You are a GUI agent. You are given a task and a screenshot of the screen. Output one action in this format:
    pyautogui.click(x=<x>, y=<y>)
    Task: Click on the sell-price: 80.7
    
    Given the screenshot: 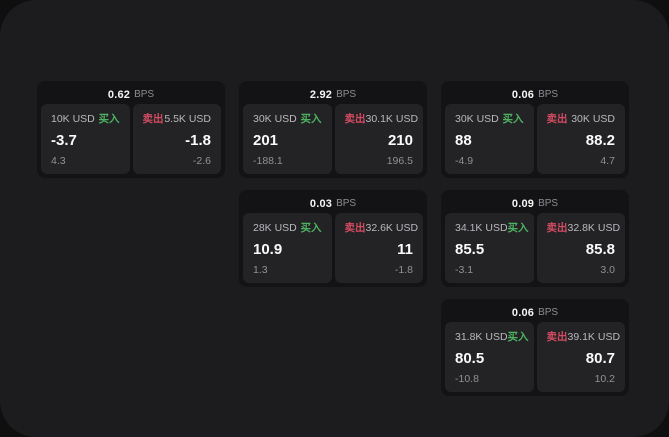 What is the action you would take?
    pyautogui.click(x=600, y=359)
    